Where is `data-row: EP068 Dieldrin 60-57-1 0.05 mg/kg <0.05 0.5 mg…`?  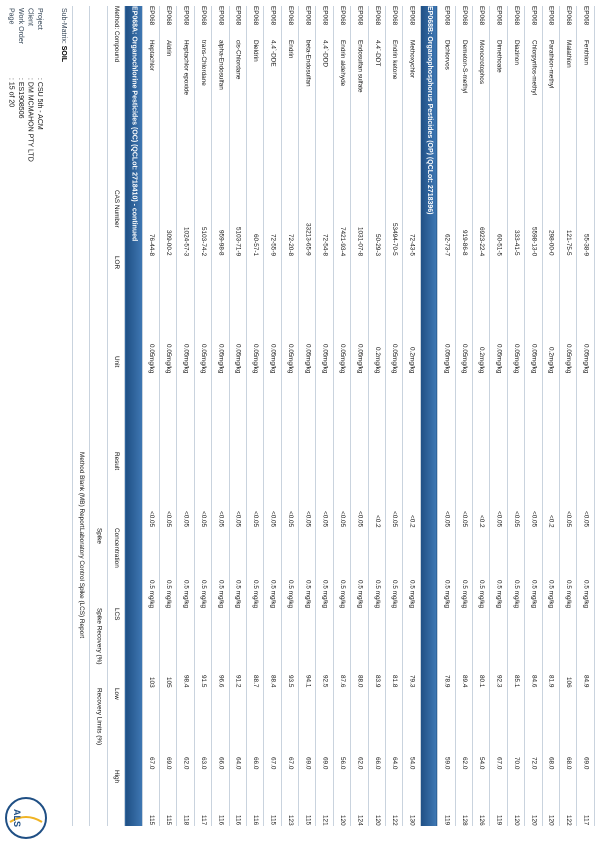 data-row: EP068 Dieldrin 60-57-1 0.05 mg/kg <0.05 0.5 mg… is located at coordinates (254, 416).